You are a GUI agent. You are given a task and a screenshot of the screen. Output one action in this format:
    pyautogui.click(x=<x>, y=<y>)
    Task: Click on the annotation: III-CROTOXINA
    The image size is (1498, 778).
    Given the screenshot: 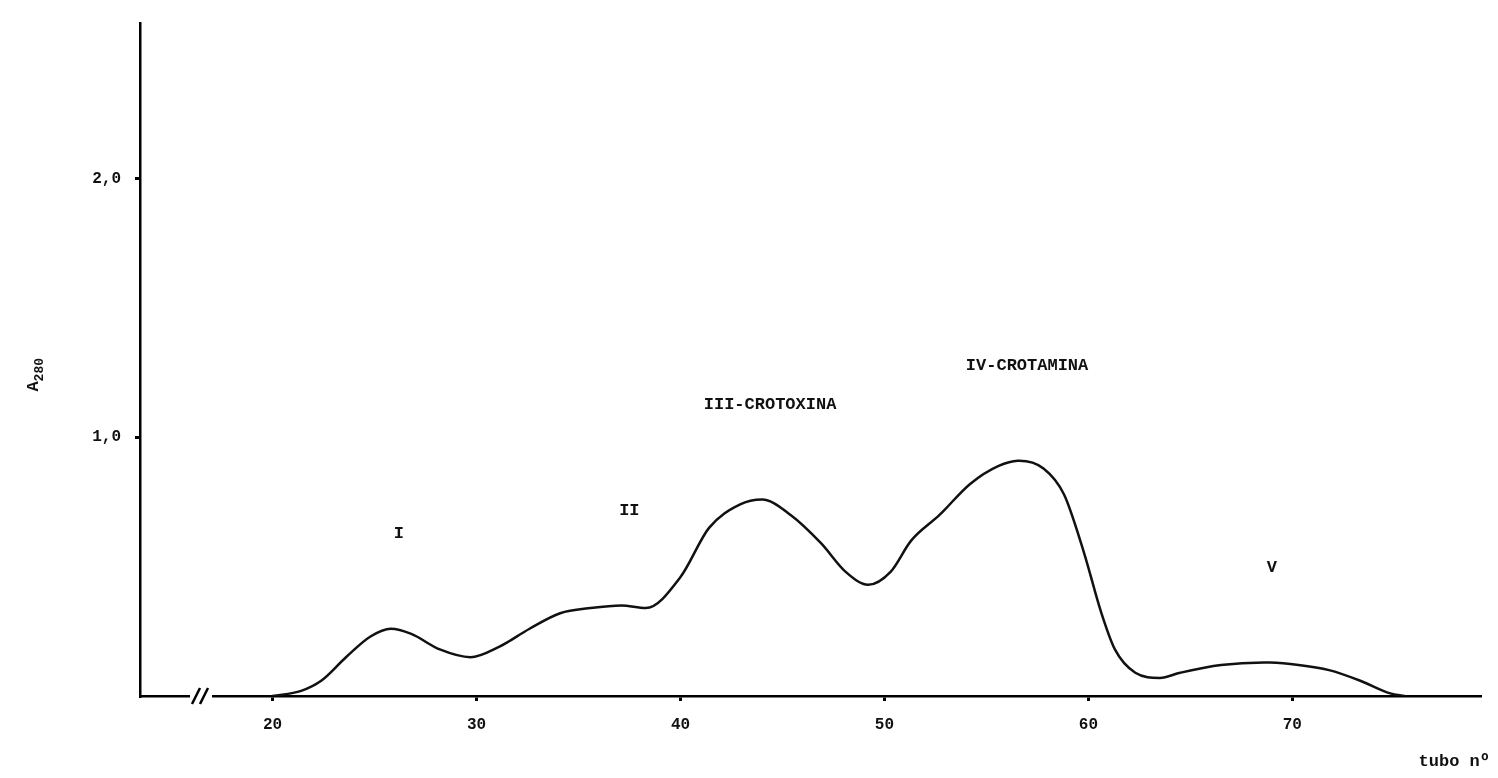 What is the action you would take?
    pyautogui.click(x=770, y=404)
    